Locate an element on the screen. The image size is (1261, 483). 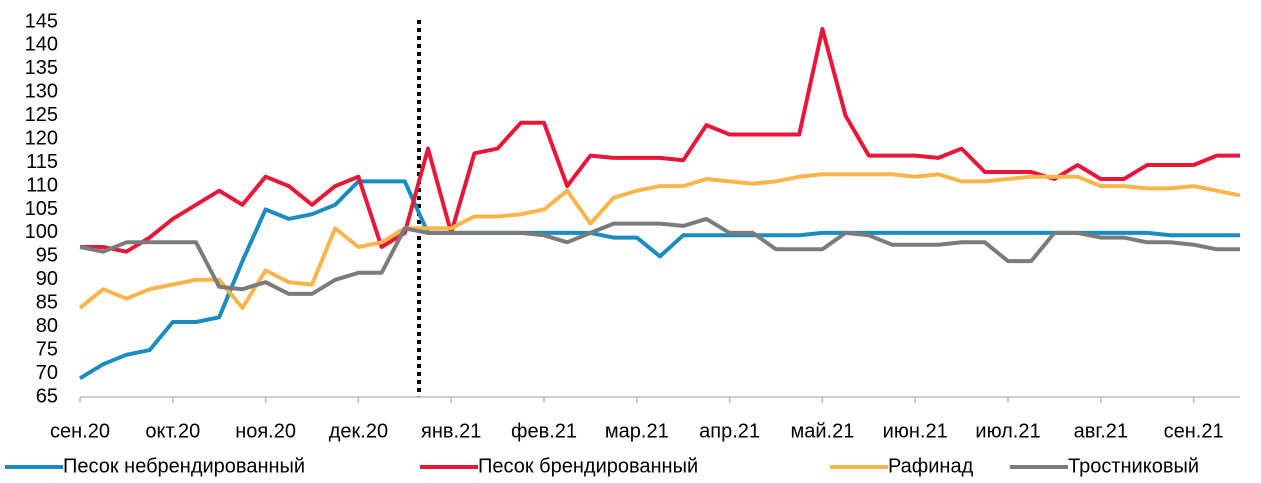
legend-label: Песок небрендированный is located at coordinates (184, 466).